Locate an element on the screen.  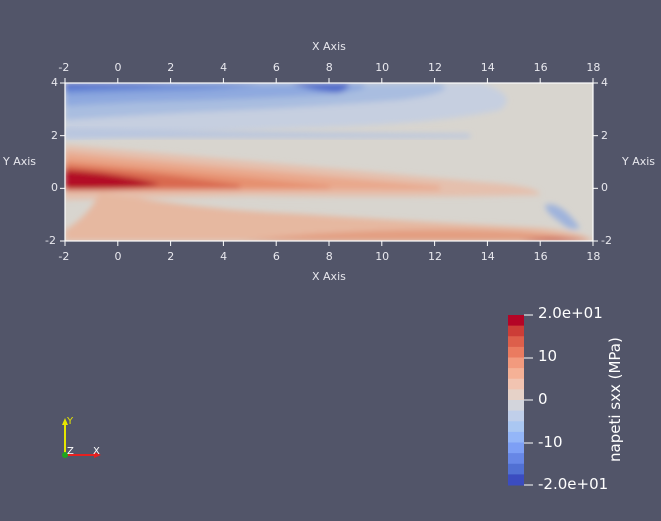
x-tick-label-bottom: 12 is located at coordinates (435, 256).